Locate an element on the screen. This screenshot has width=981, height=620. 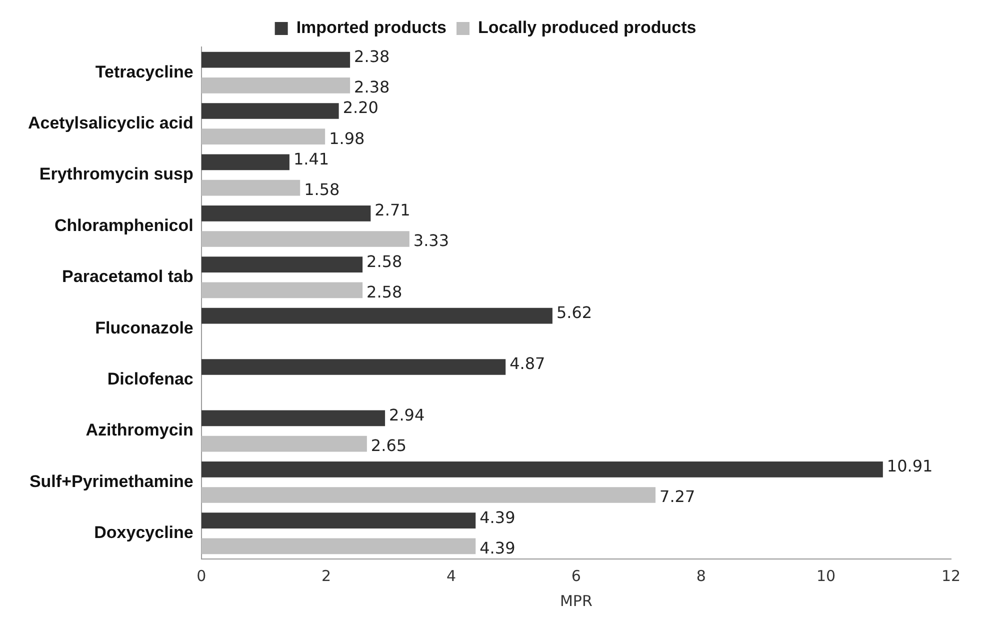
x-tick-label: 2 is located at coordinates (327, 575).